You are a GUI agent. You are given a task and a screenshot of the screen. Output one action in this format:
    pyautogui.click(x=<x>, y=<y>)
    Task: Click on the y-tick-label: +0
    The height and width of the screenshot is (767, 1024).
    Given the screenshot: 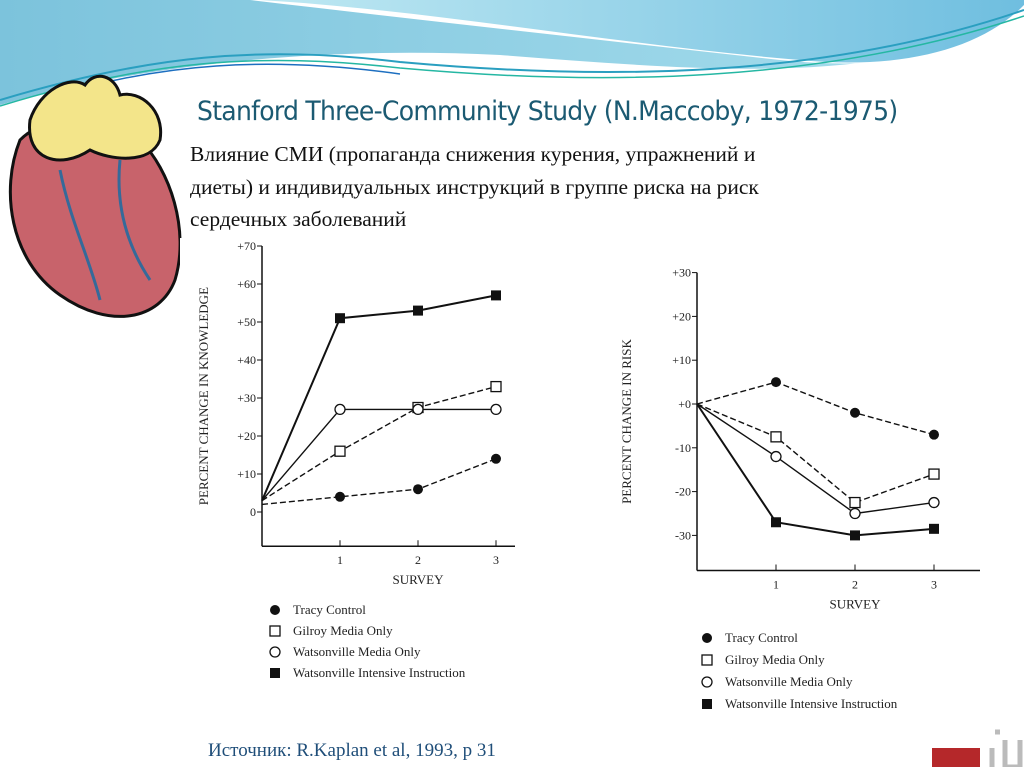 What is the action you would take?
    pyautogui.click(x=684, y=404)
    